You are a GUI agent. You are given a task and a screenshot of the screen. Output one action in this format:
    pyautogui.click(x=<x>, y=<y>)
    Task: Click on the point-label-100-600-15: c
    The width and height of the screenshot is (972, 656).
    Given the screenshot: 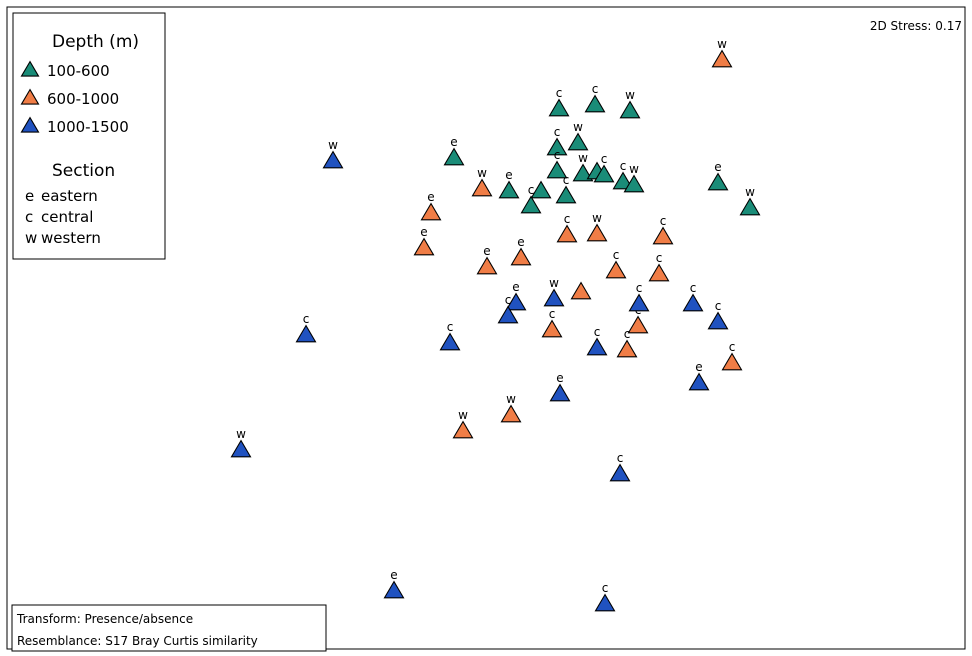 What is the action you would take?
    pyautogui.click(x=566, y=180)
    